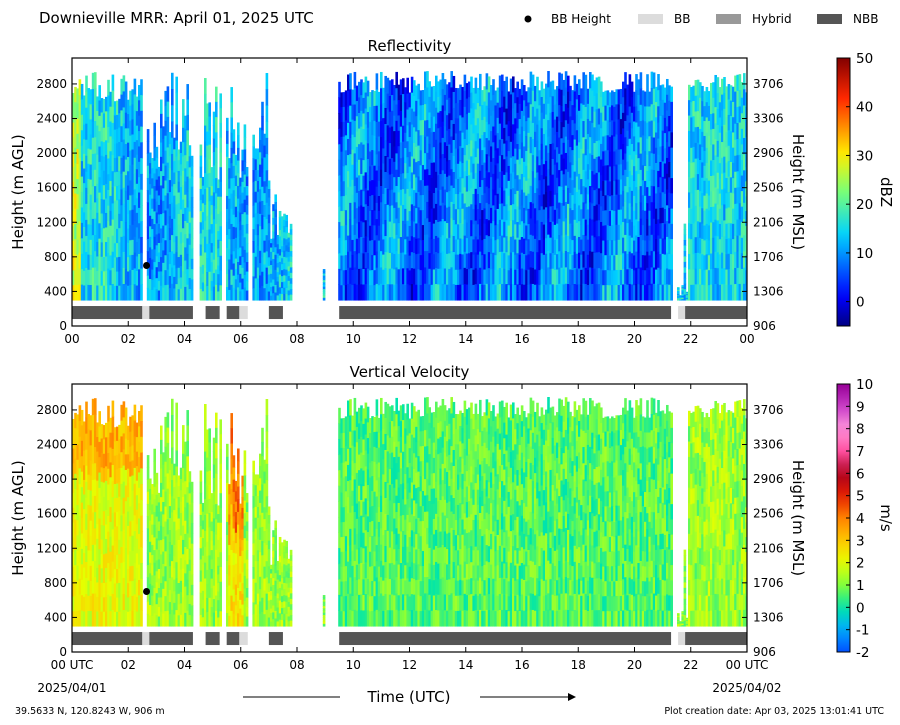 Image resolution: width=900 pixels, height=725 pixels. I want to click on colorbar-label: m/s, so click(886, 518).